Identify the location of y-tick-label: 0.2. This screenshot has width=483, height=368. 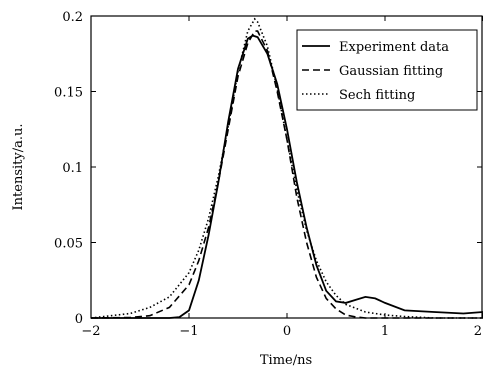
(72, 17).